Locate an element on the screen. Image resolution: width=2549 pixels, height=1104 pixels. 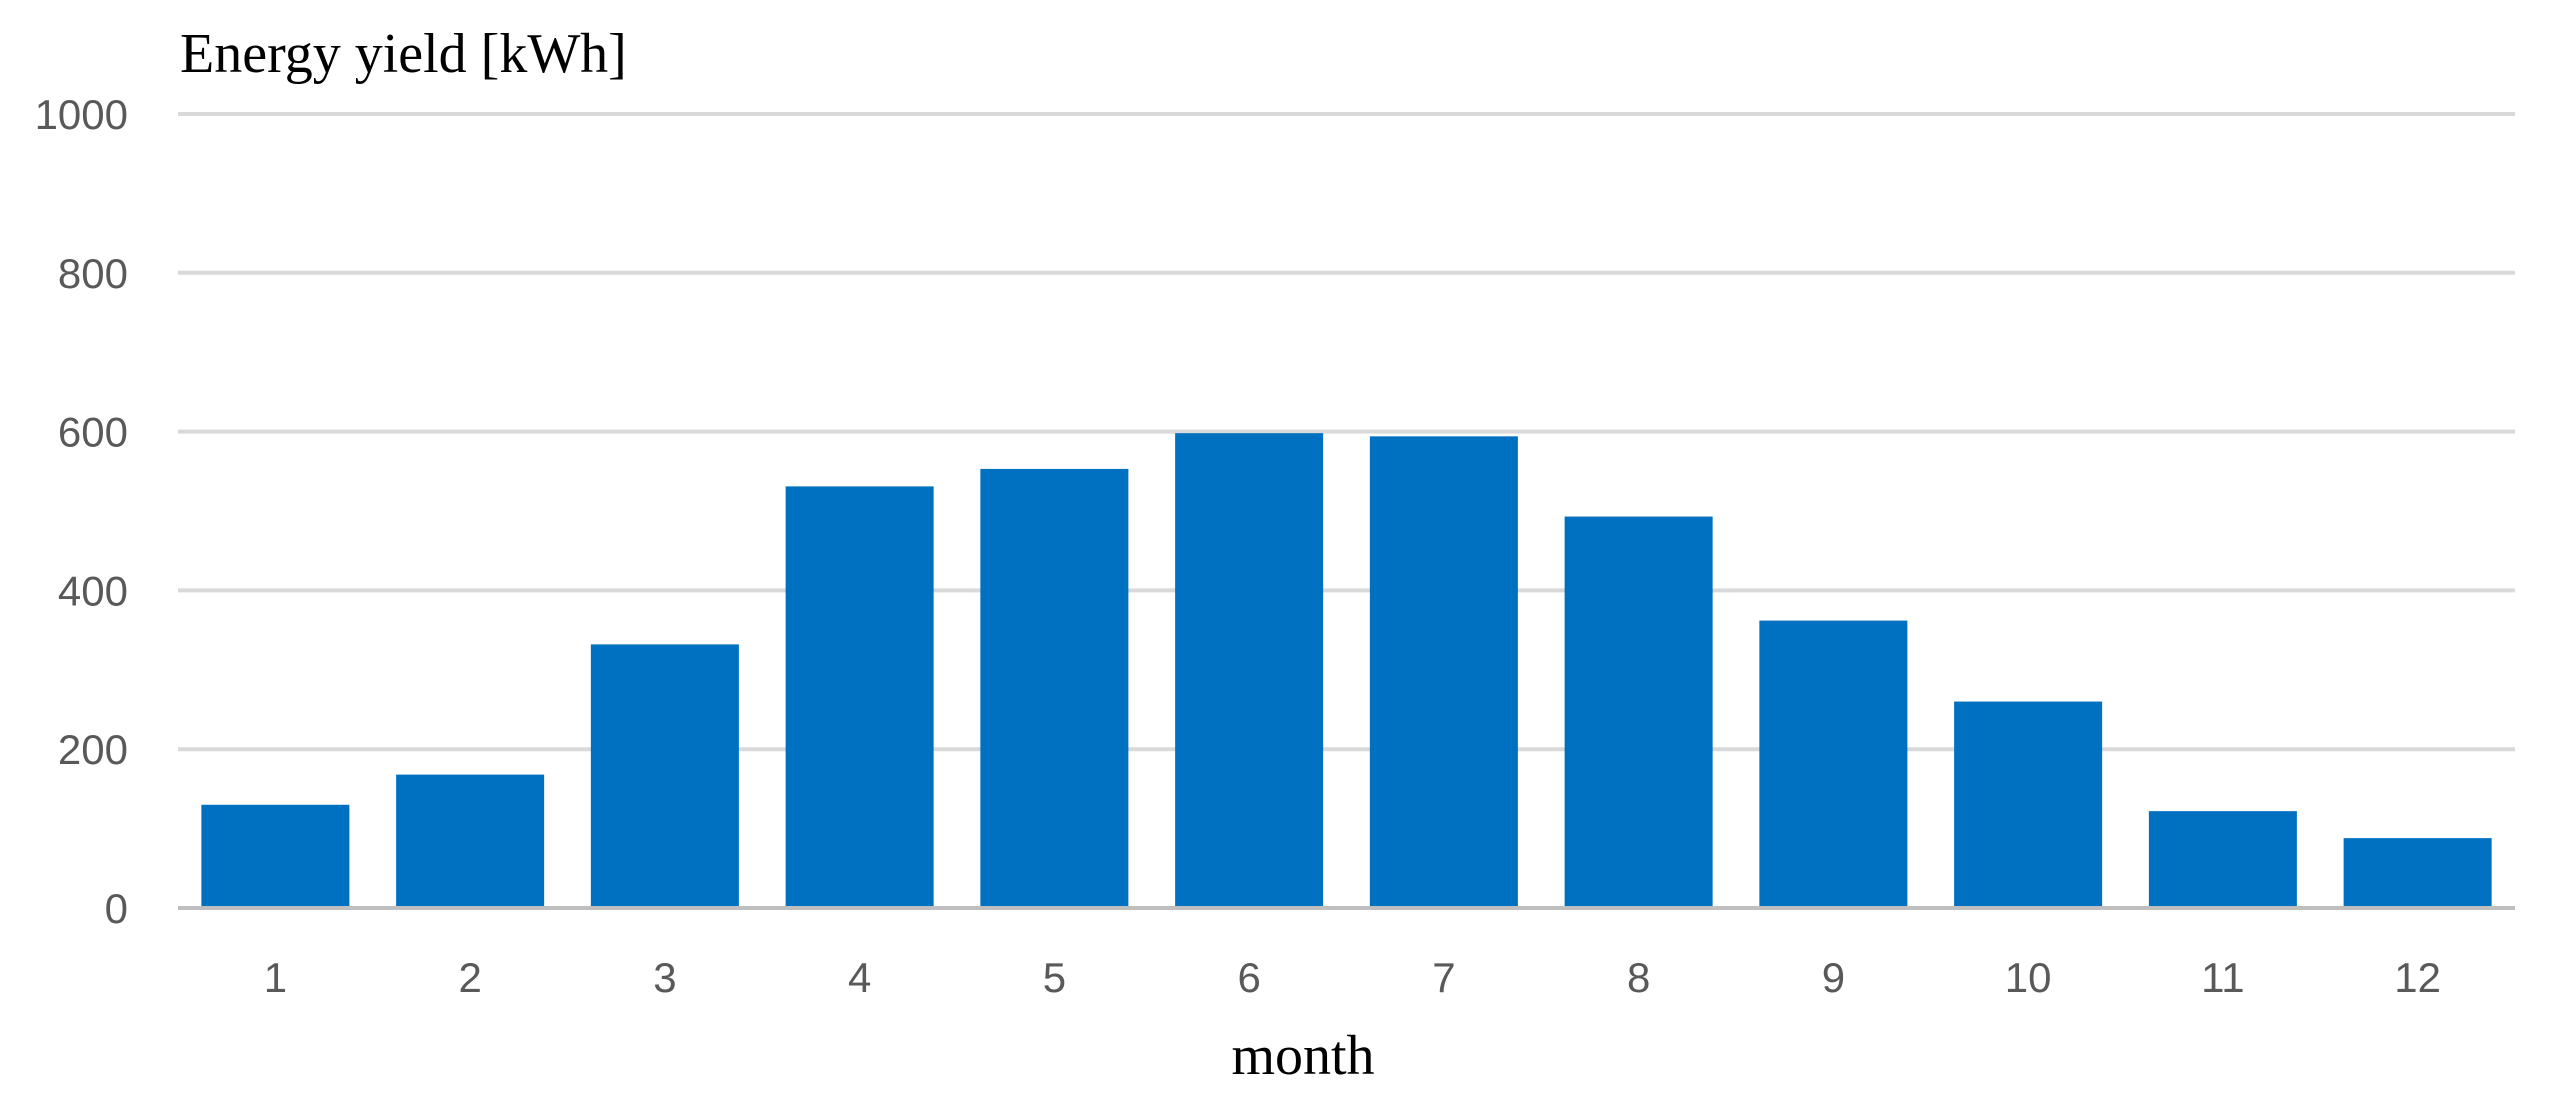
x-tick-label: 4 is located at coordinates (859, 977).